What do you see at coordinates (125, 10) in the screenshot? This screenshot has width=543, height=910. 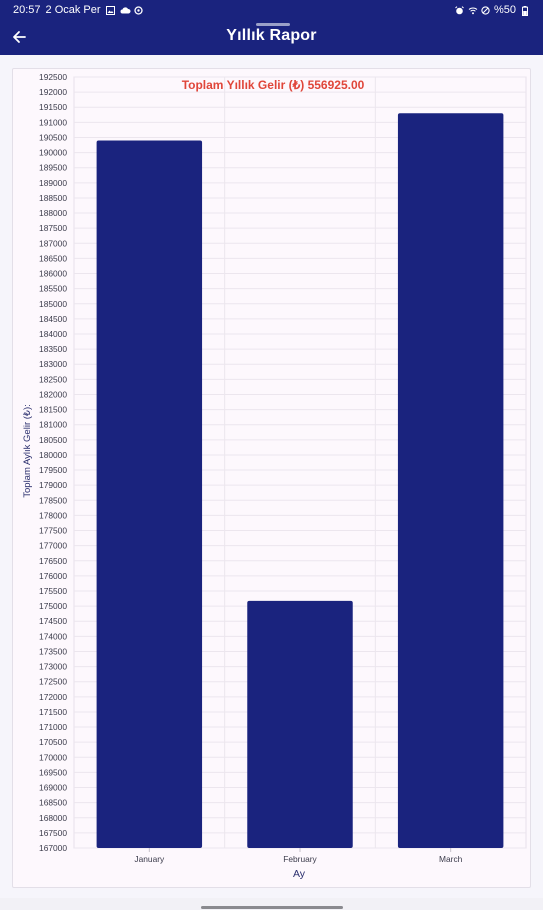 I see `cloud-icon` at bounding box center [125, 10].